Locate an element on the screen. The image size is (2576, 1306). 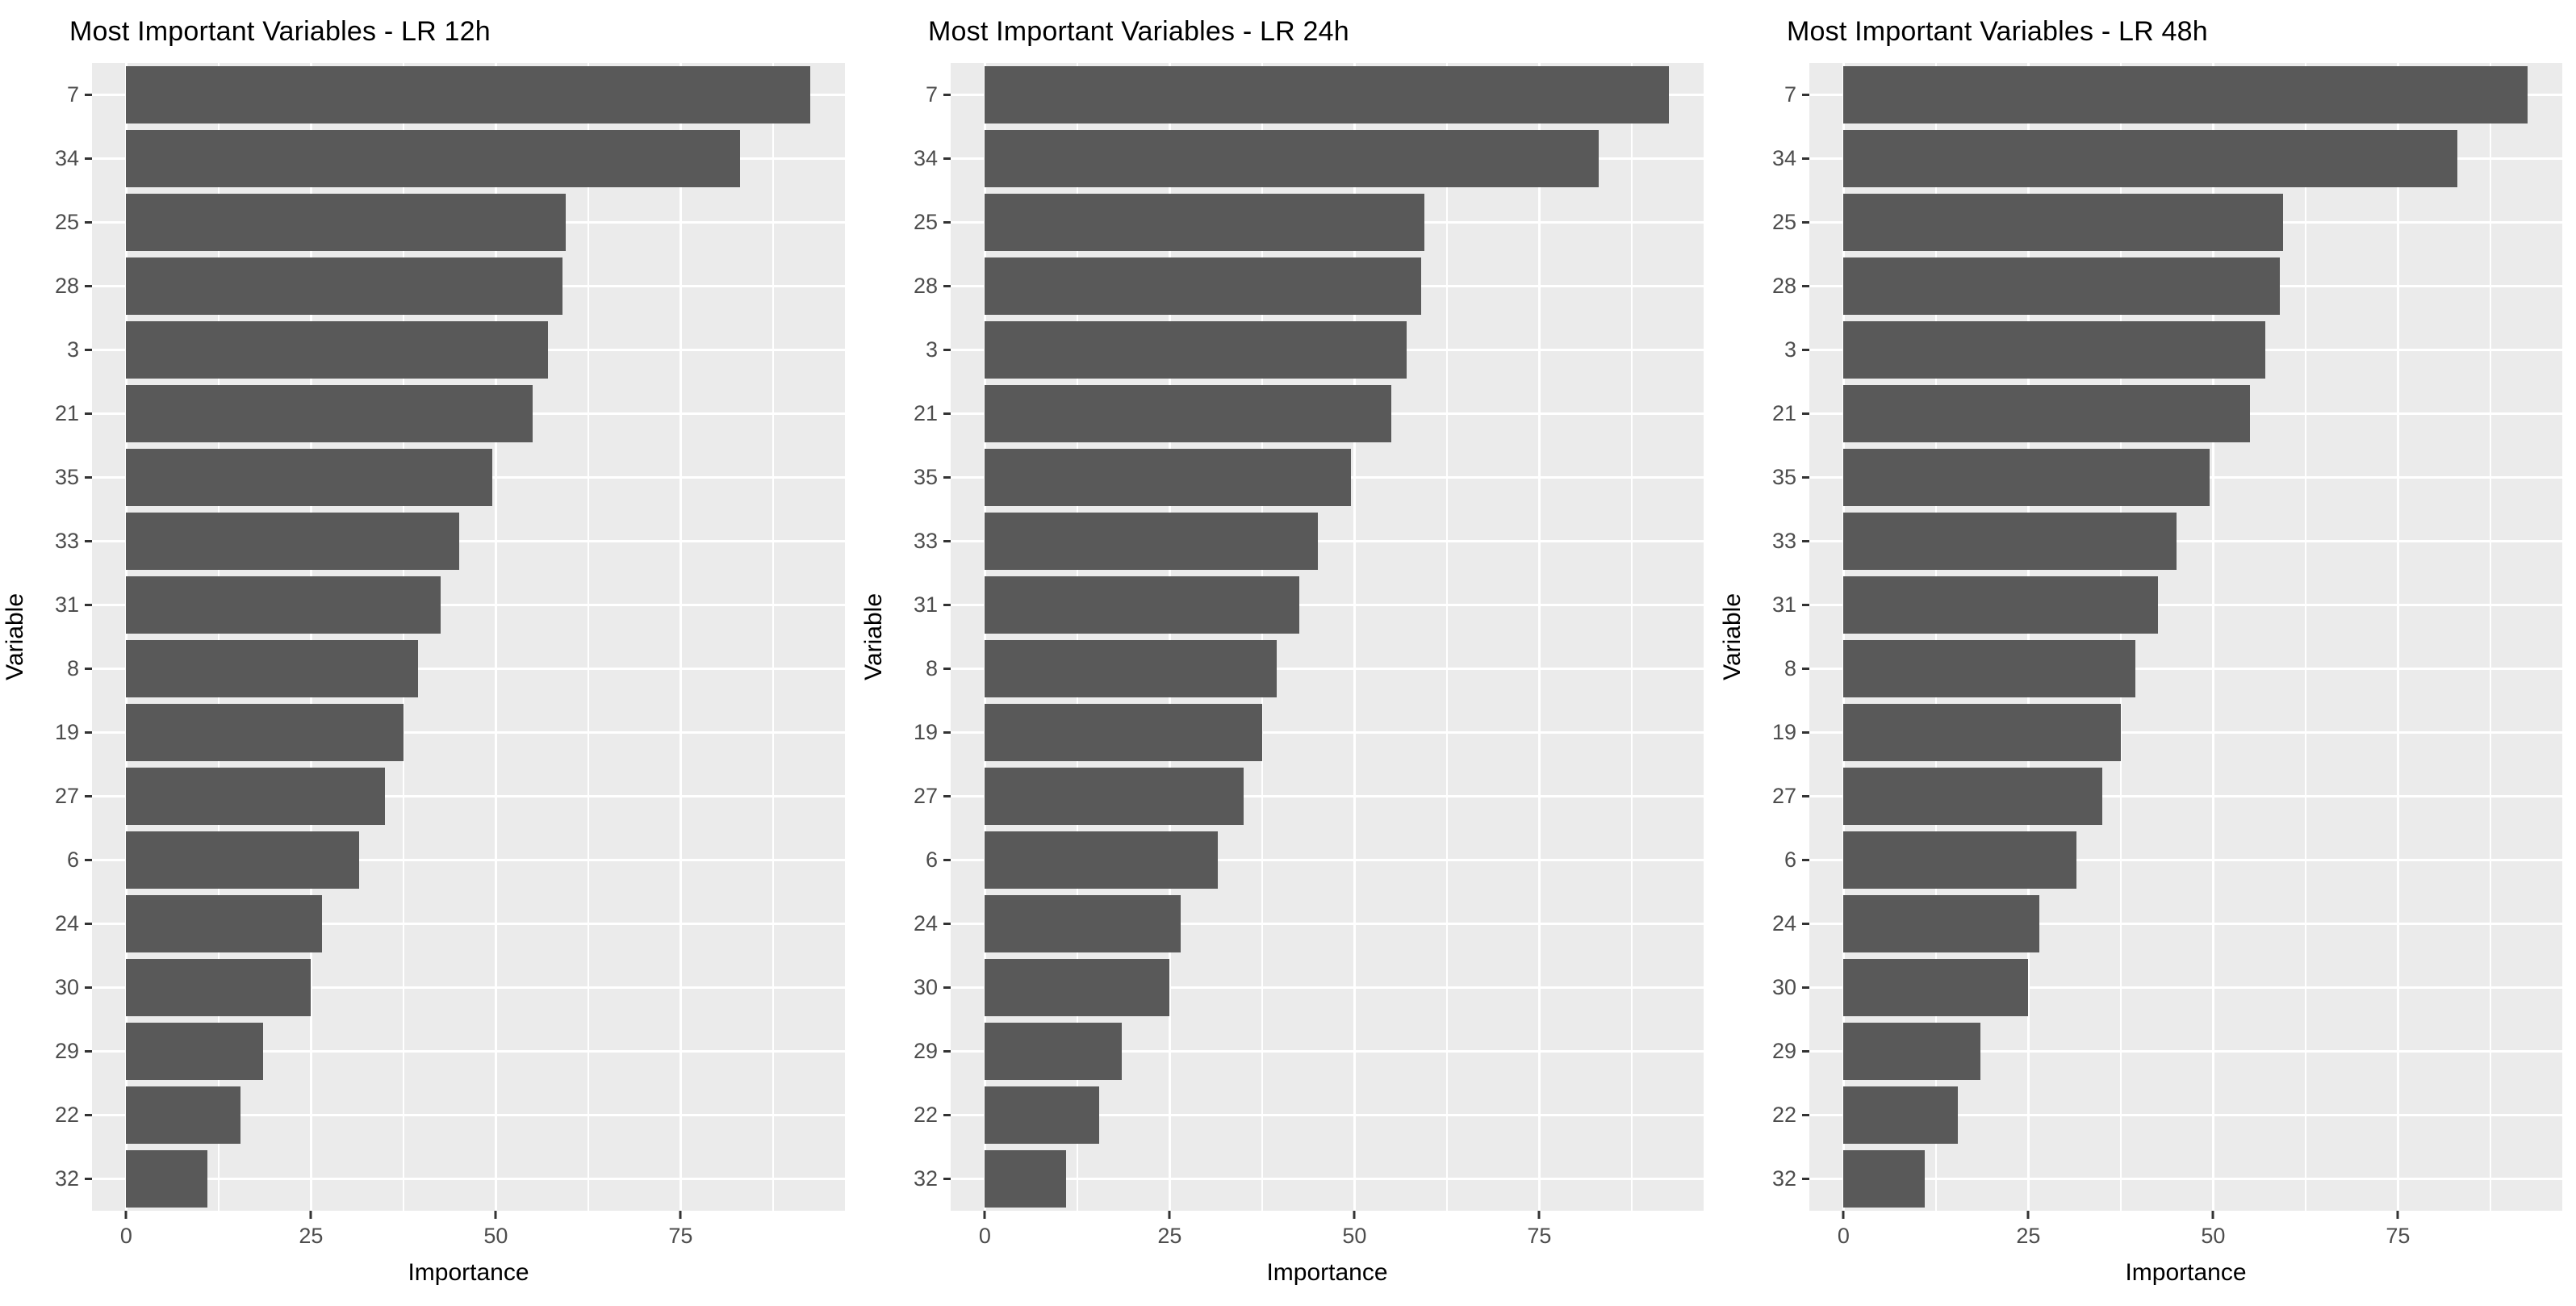
y-axis-labels: 7 34 25 28 3 21 35 33 31 8 19 27 6 24 30 29 22 32 is located at coordinates (920, 637).